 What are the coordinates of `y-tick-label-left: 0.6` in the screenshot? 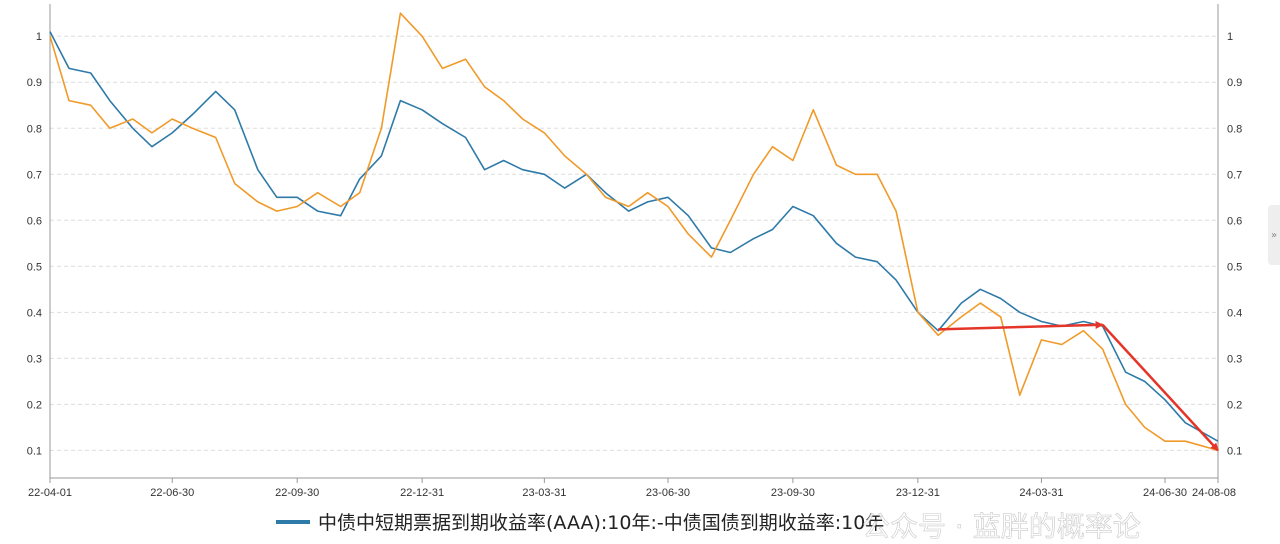 It's located at (34, 221).